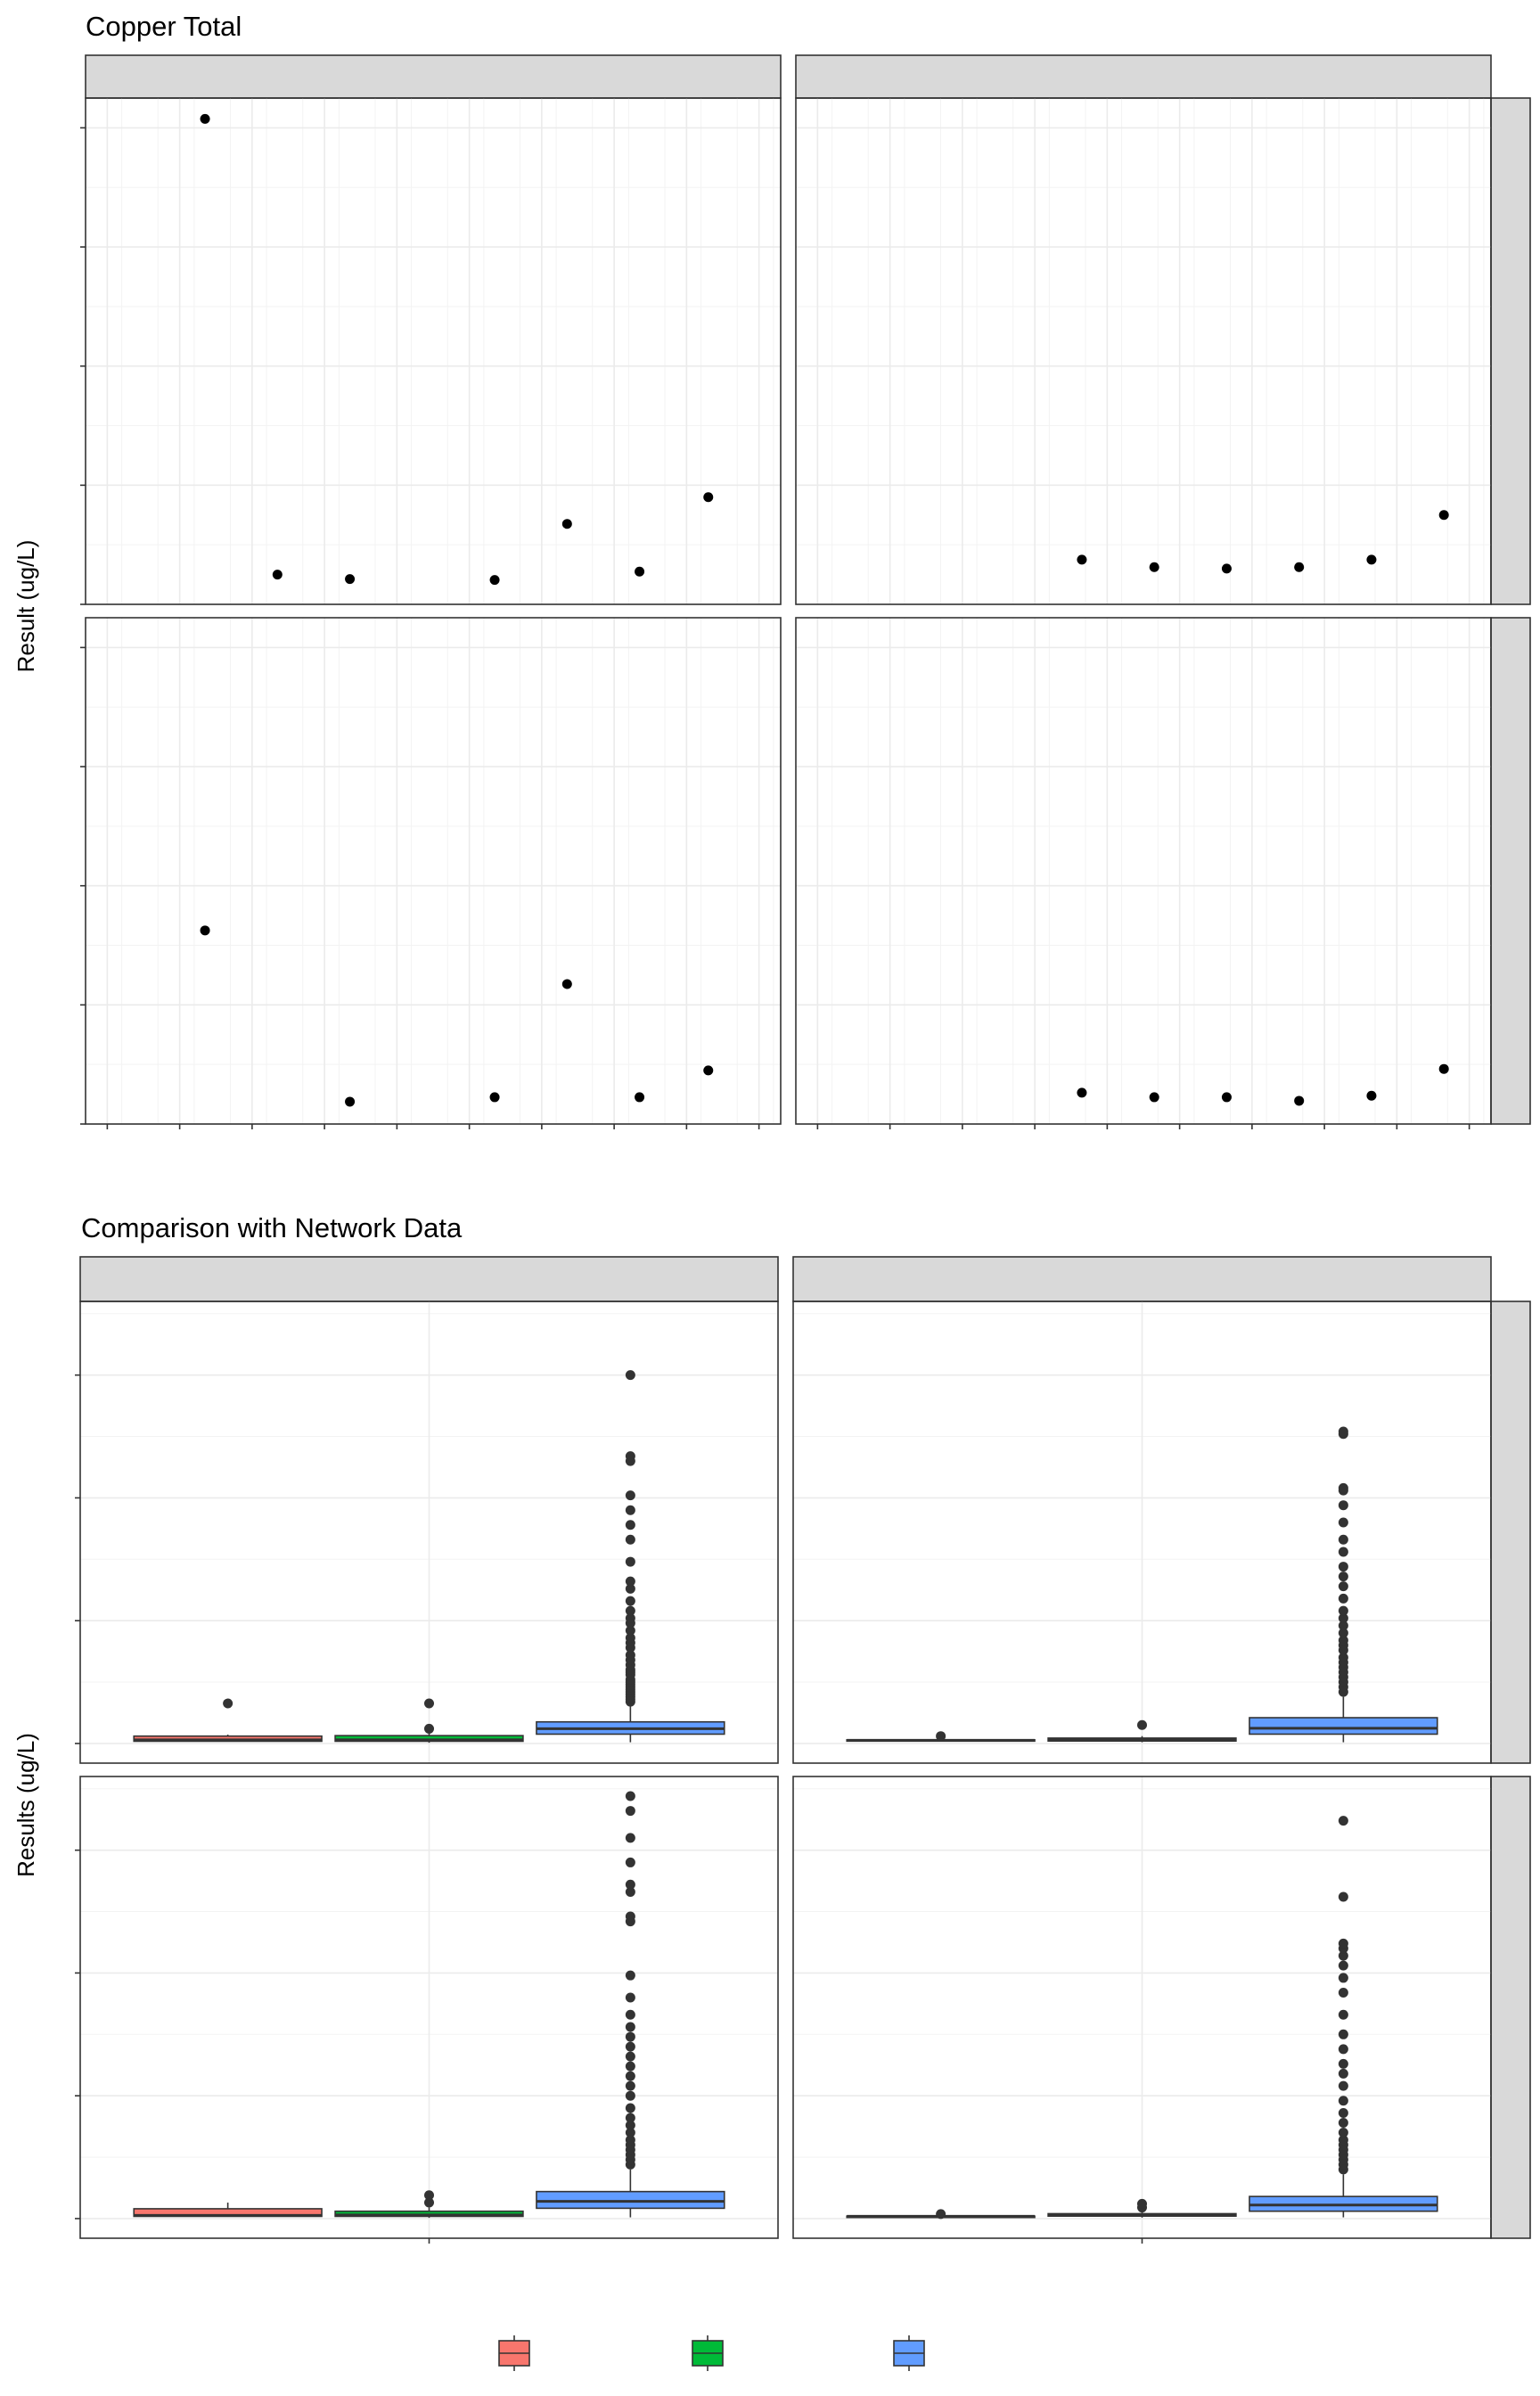 The width and height of the screenshot is (1540, 2396). What do you see at coordinates (711, 2353) in the screenshot?
I see `legend` at bounding box center [711, 2353].